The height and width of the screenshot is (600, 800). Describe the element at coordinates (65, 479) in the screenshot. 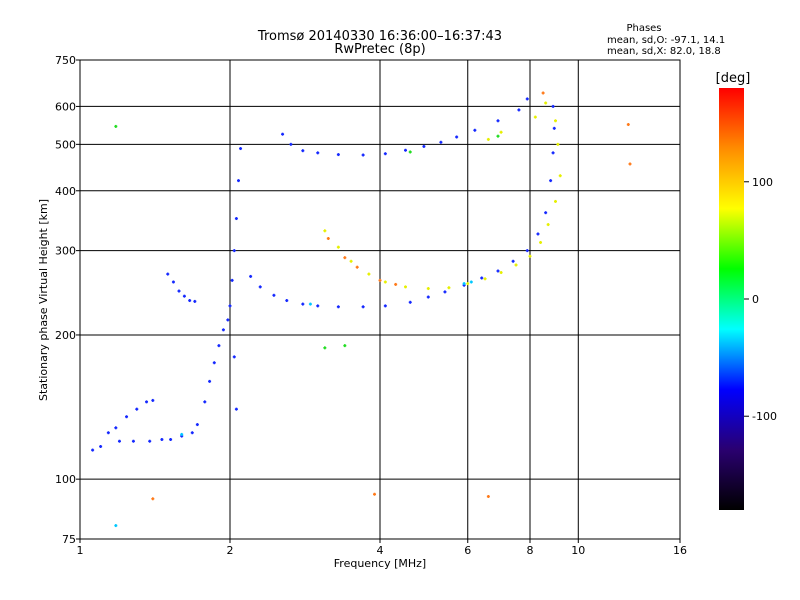

I see `y-tick-label: 100` at that location.